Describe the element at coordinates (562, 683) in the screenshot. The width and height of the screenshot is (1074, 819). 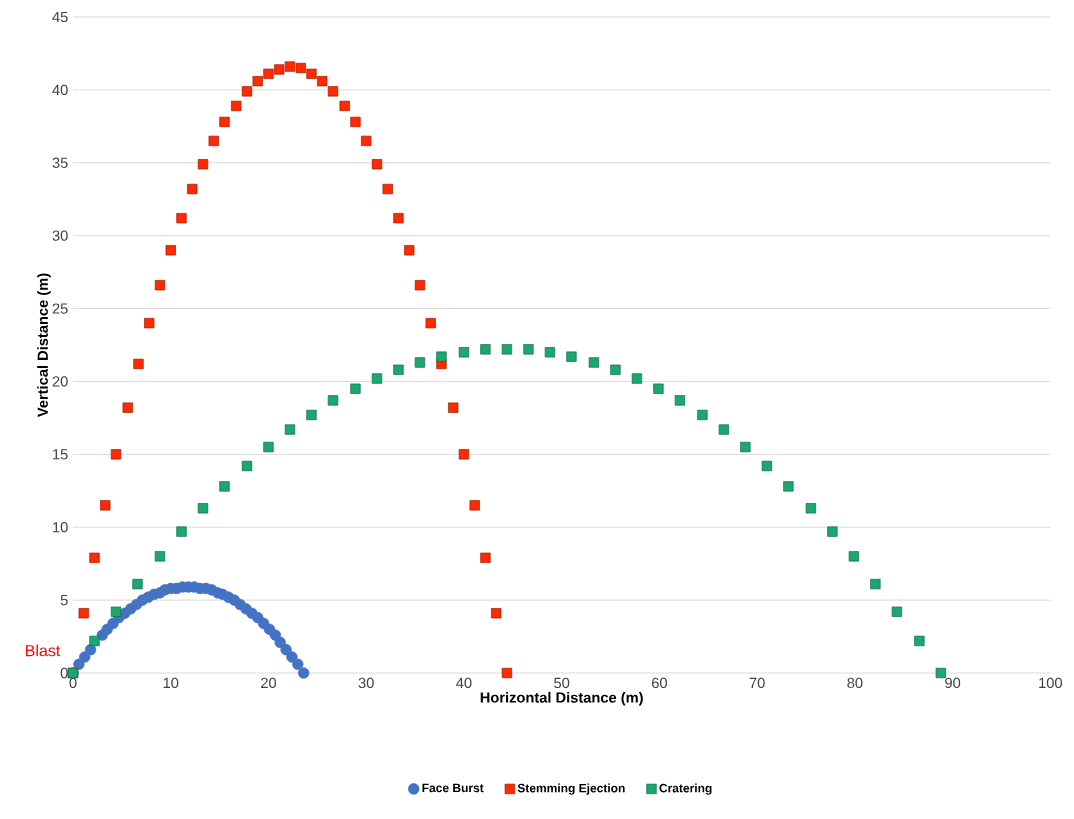
I see `x-tick-label: 50` at that location.